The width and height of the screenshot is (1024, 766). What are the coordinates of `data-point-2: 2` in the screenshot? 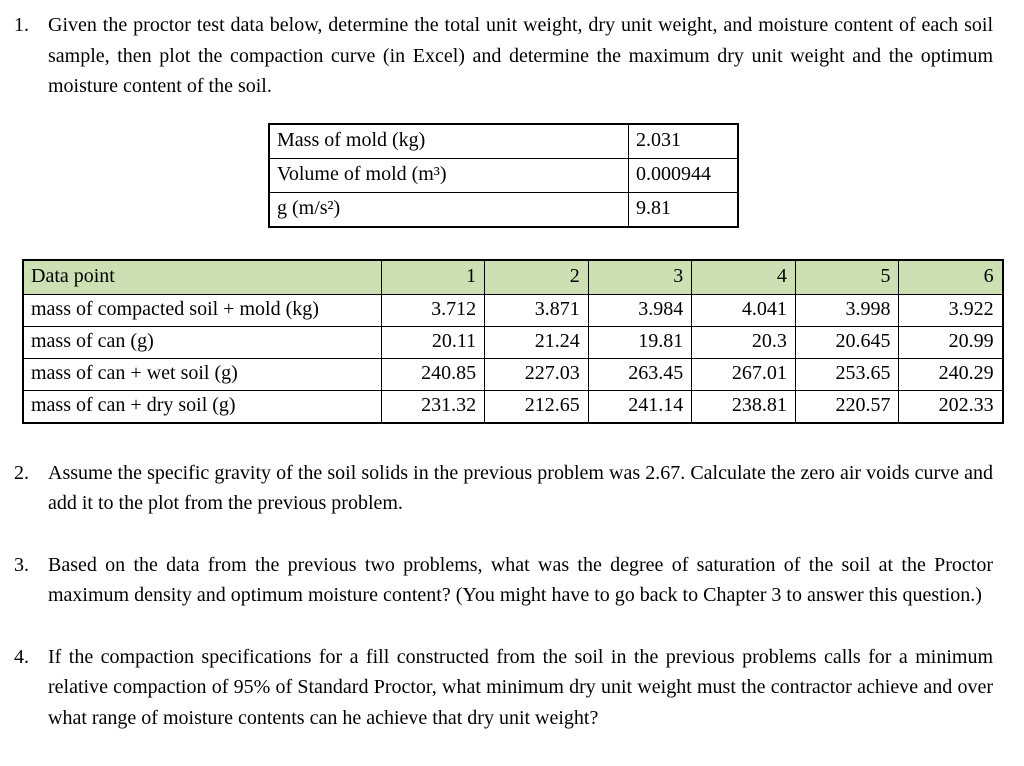 It's located at (536, 277).